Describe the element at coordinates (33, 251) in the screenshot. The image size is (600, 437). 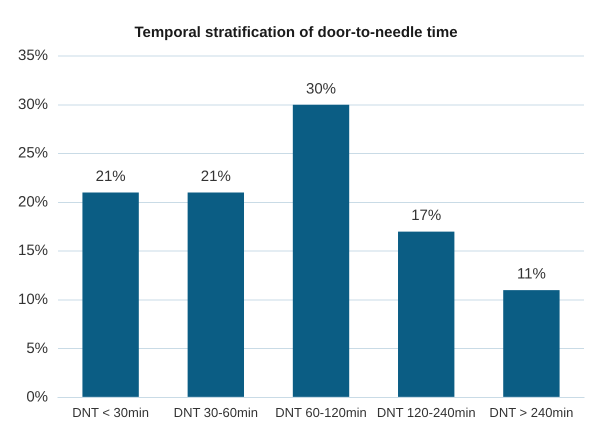
I see `y-tick-label: 15%` at that location.